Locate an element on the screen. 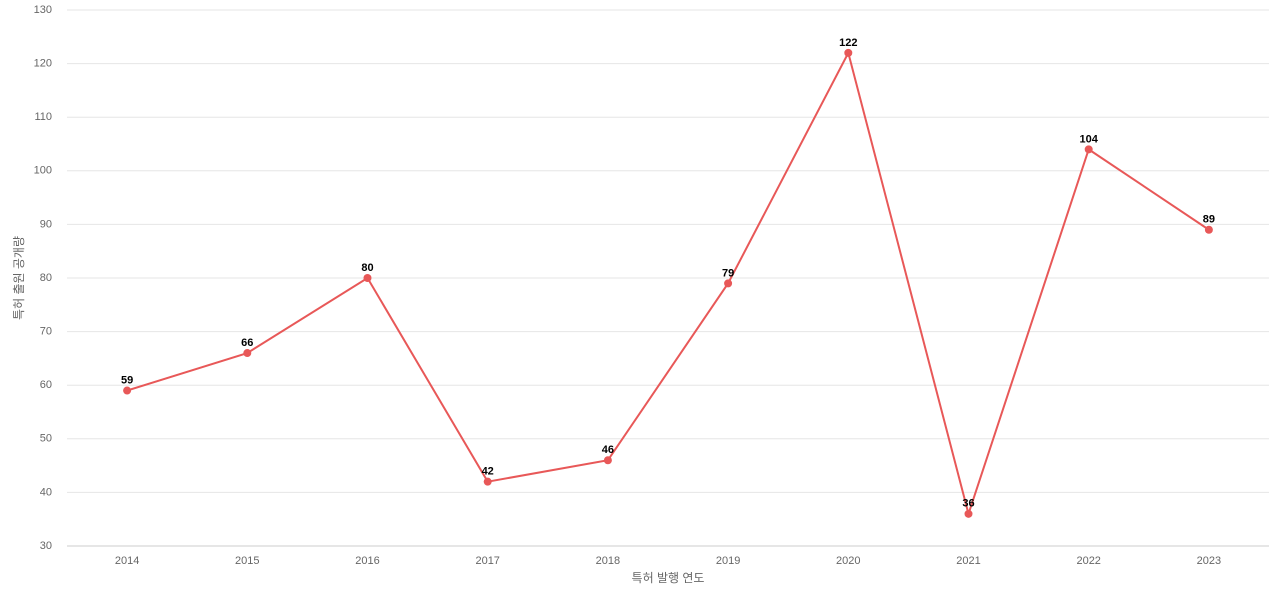 This screenshot has height=600, width=1280. y-tick-label: 30 is located at coordinates (46, 546).